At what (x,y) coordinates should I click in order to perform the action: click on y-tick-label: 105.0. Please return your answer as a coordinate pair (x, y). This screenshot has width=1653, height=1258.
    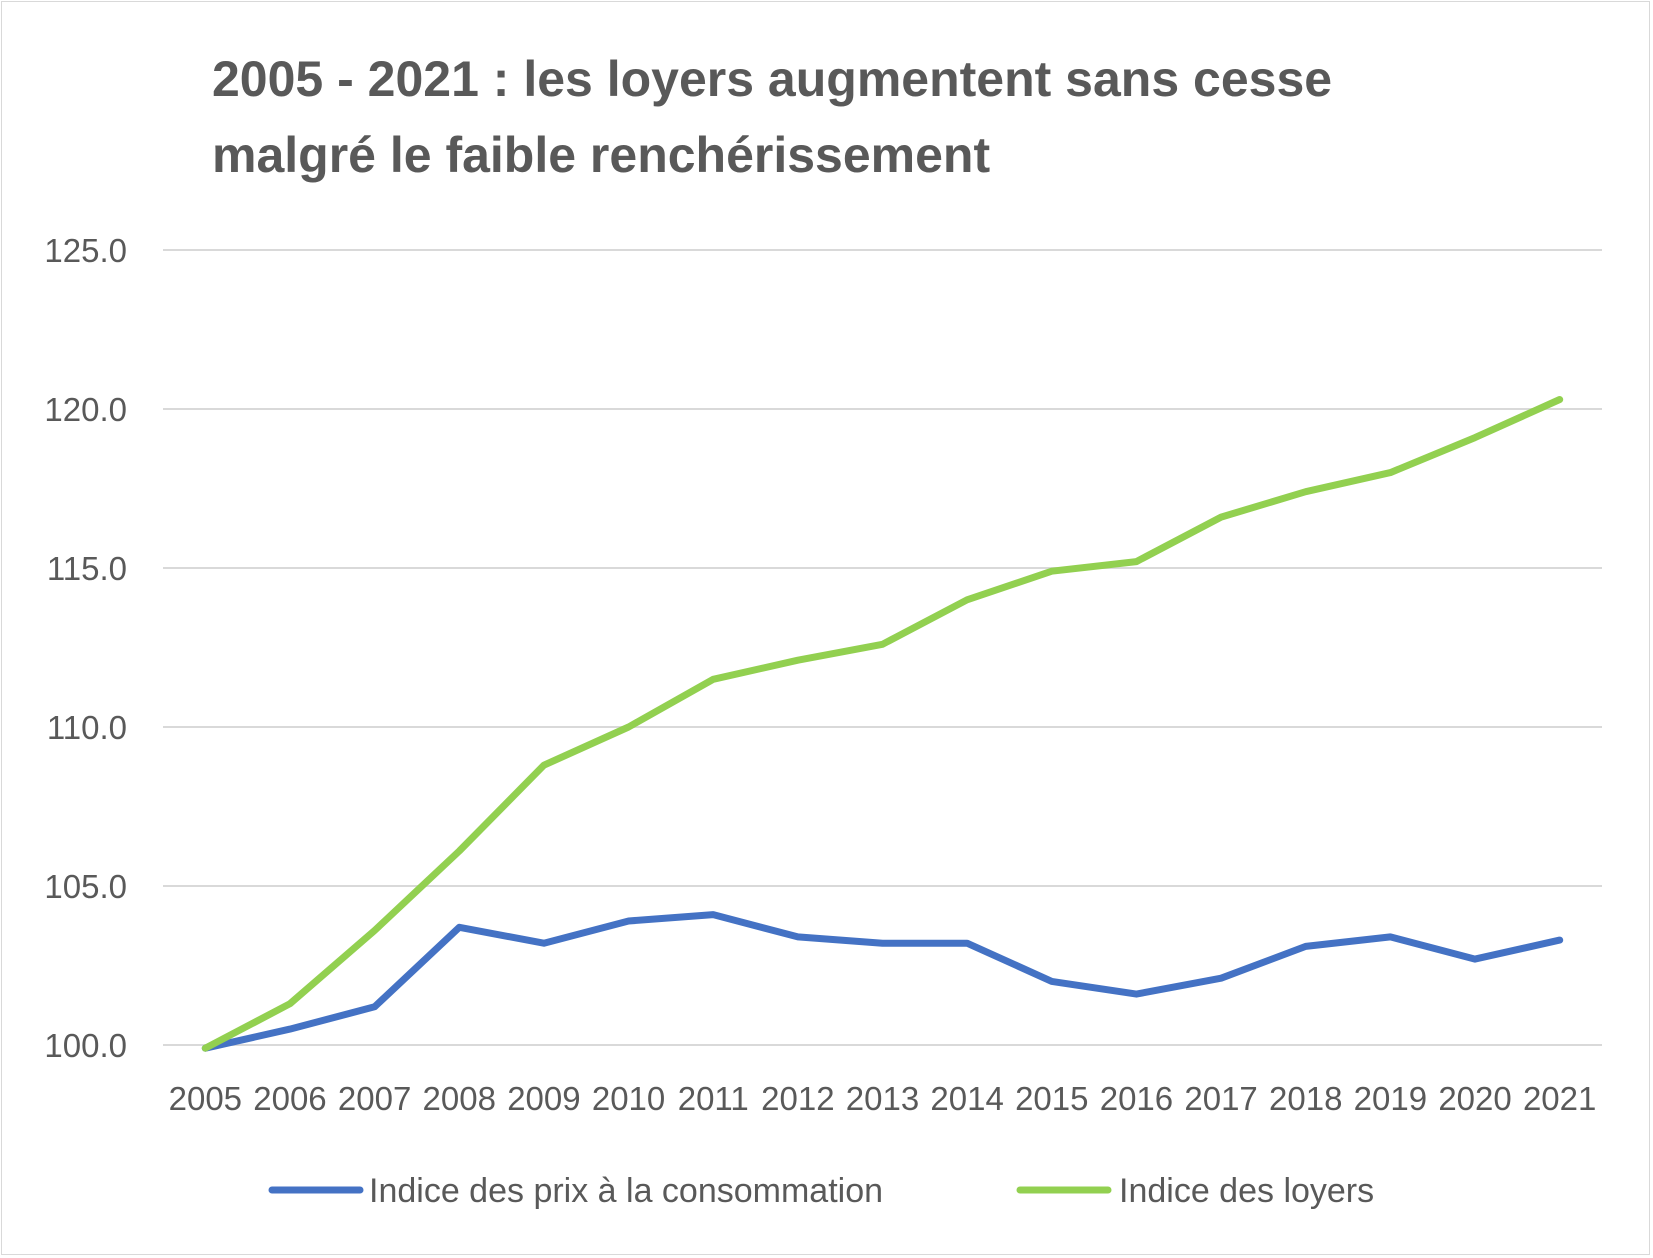
    Looking at the image, I should click on (85, 886).